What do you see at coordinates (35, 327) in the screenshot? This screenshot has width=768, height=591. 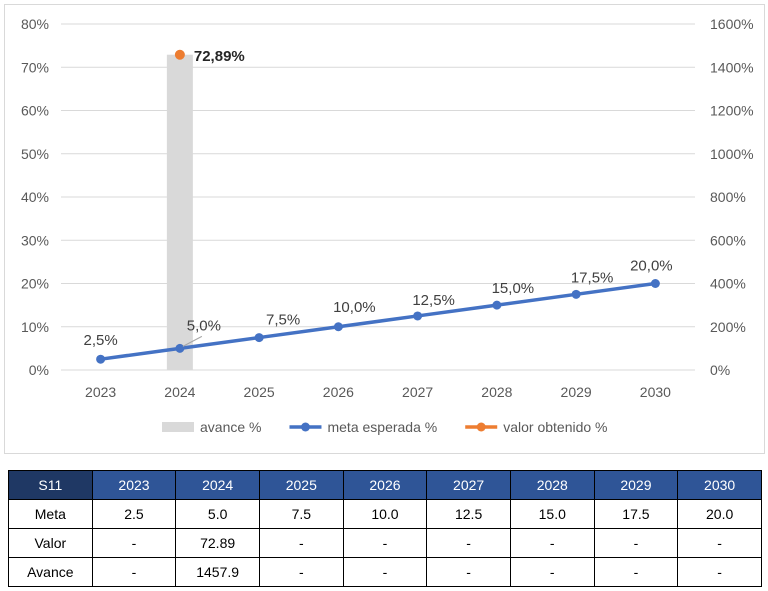 I see `y-left-tick-label: 10%` at bounding box center [35, 327].